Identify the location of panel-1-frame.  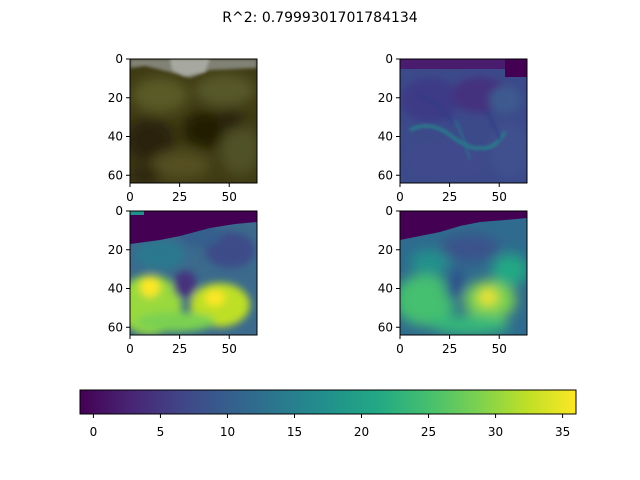
(193, 121).